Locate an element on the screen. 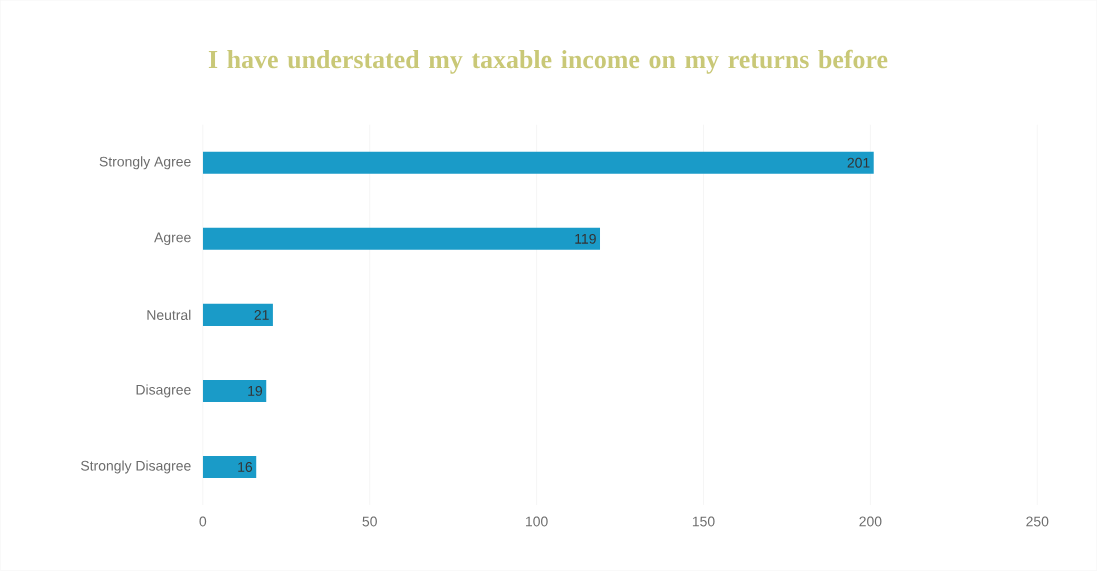 This screenshot has height=571, width=1097. data-label: 201 is located at coordinates (858, 162).